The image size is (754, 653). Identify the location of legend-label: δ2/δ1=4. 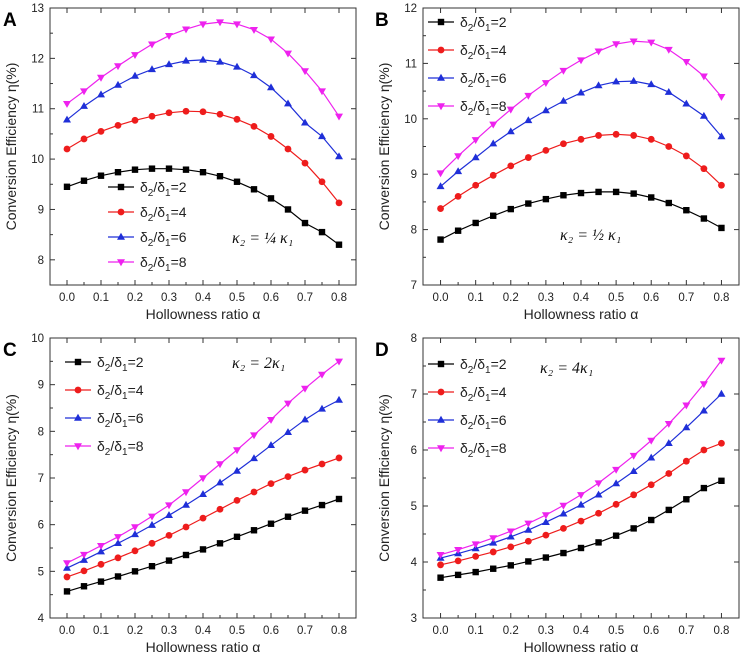
(483, 394).